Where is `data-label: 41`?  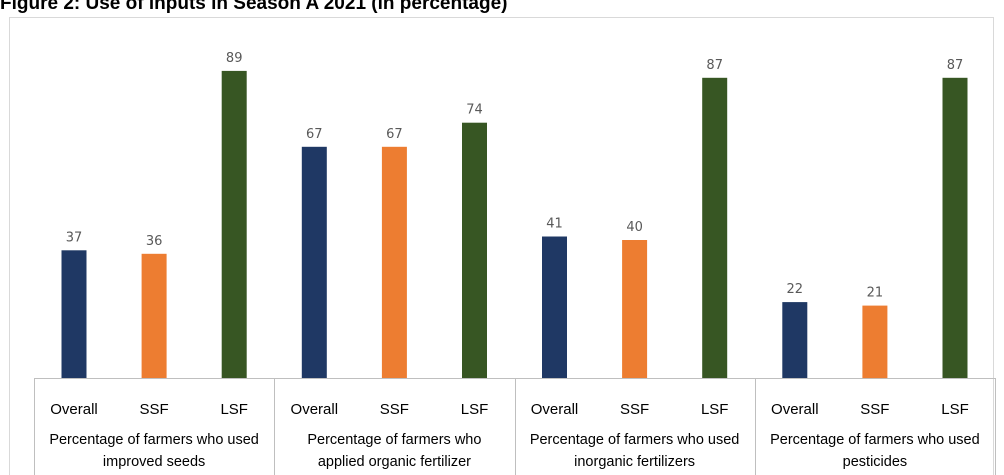 data-label: 41 is located at coordinates (554, 224).